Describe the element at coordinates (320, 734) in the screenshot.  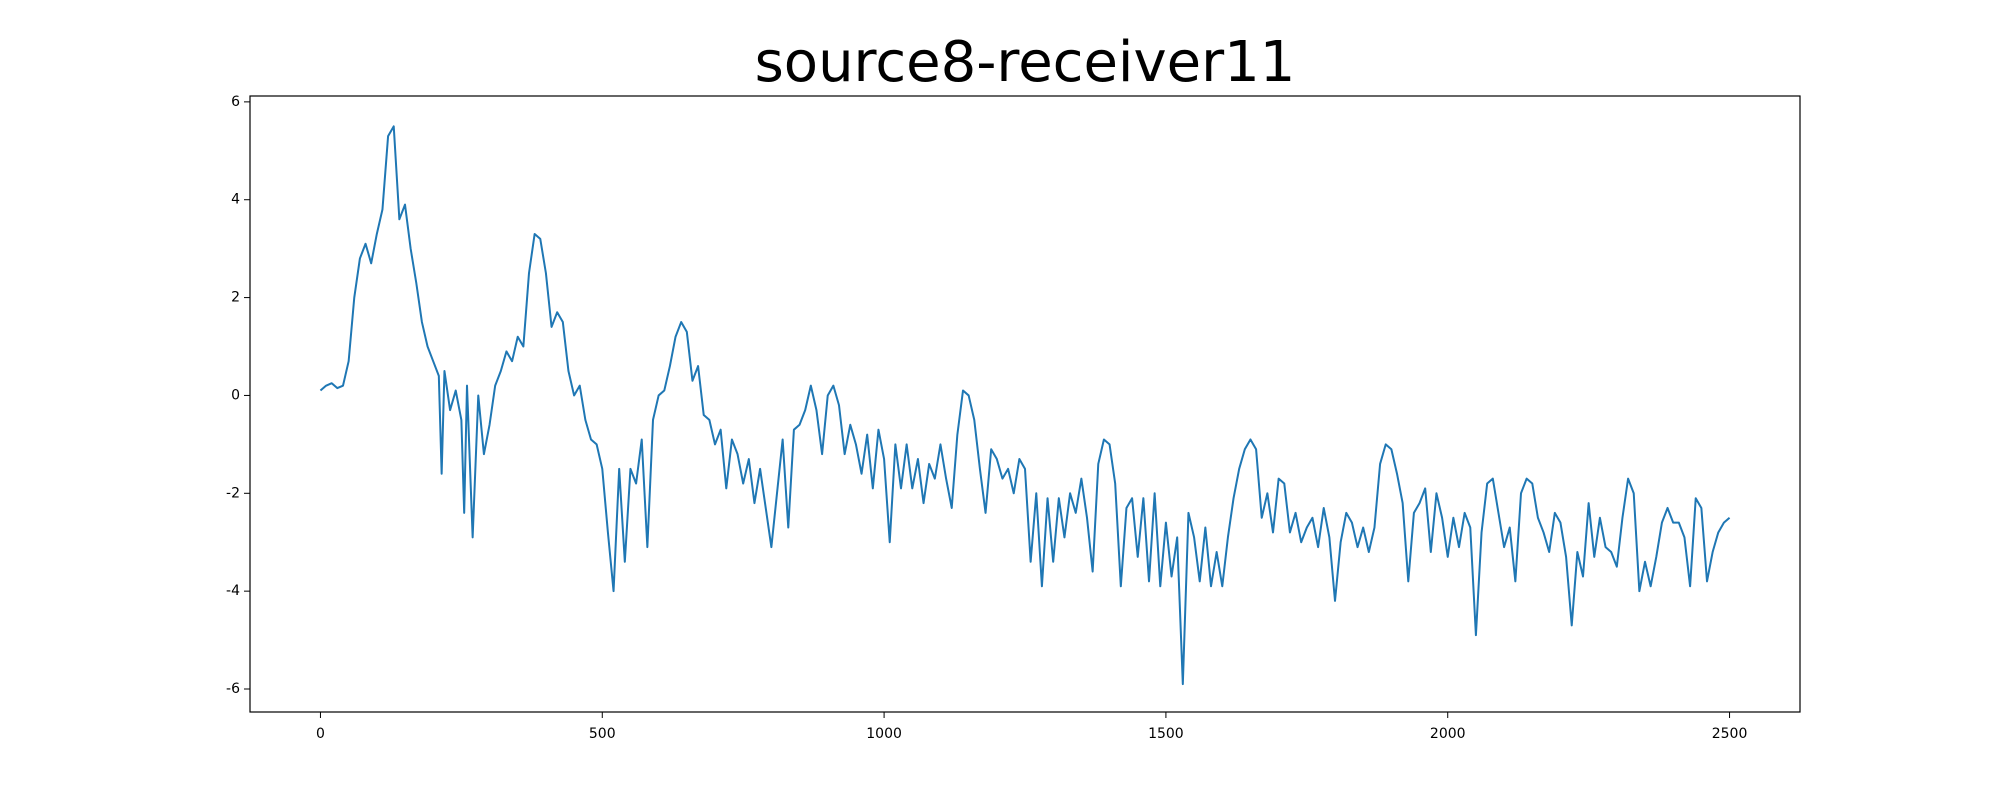
I see `x-tick-label: 0` at that location.